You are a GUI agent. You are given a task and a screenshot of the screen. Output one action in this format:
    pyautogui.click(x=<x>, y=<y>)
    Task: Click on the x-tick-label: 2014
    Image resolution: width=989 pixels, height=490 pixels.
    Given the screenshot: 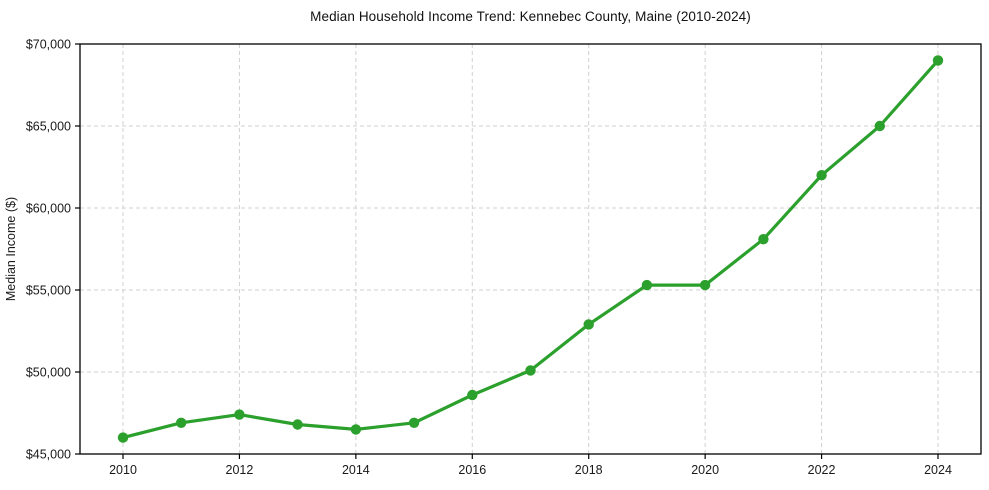 What is the action you would take?
    pyautogui.click(x=356, y=470)
    